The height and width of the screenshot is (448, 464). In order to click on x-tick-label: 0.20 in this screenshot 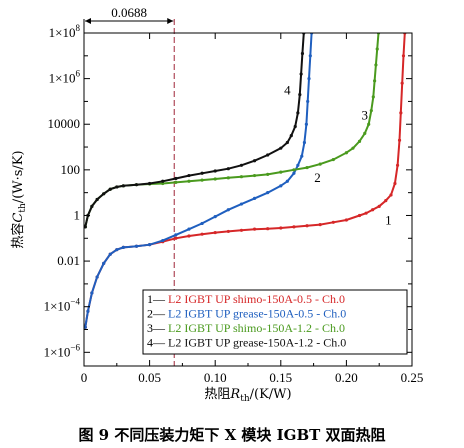, I will do `click(346, 377)`.